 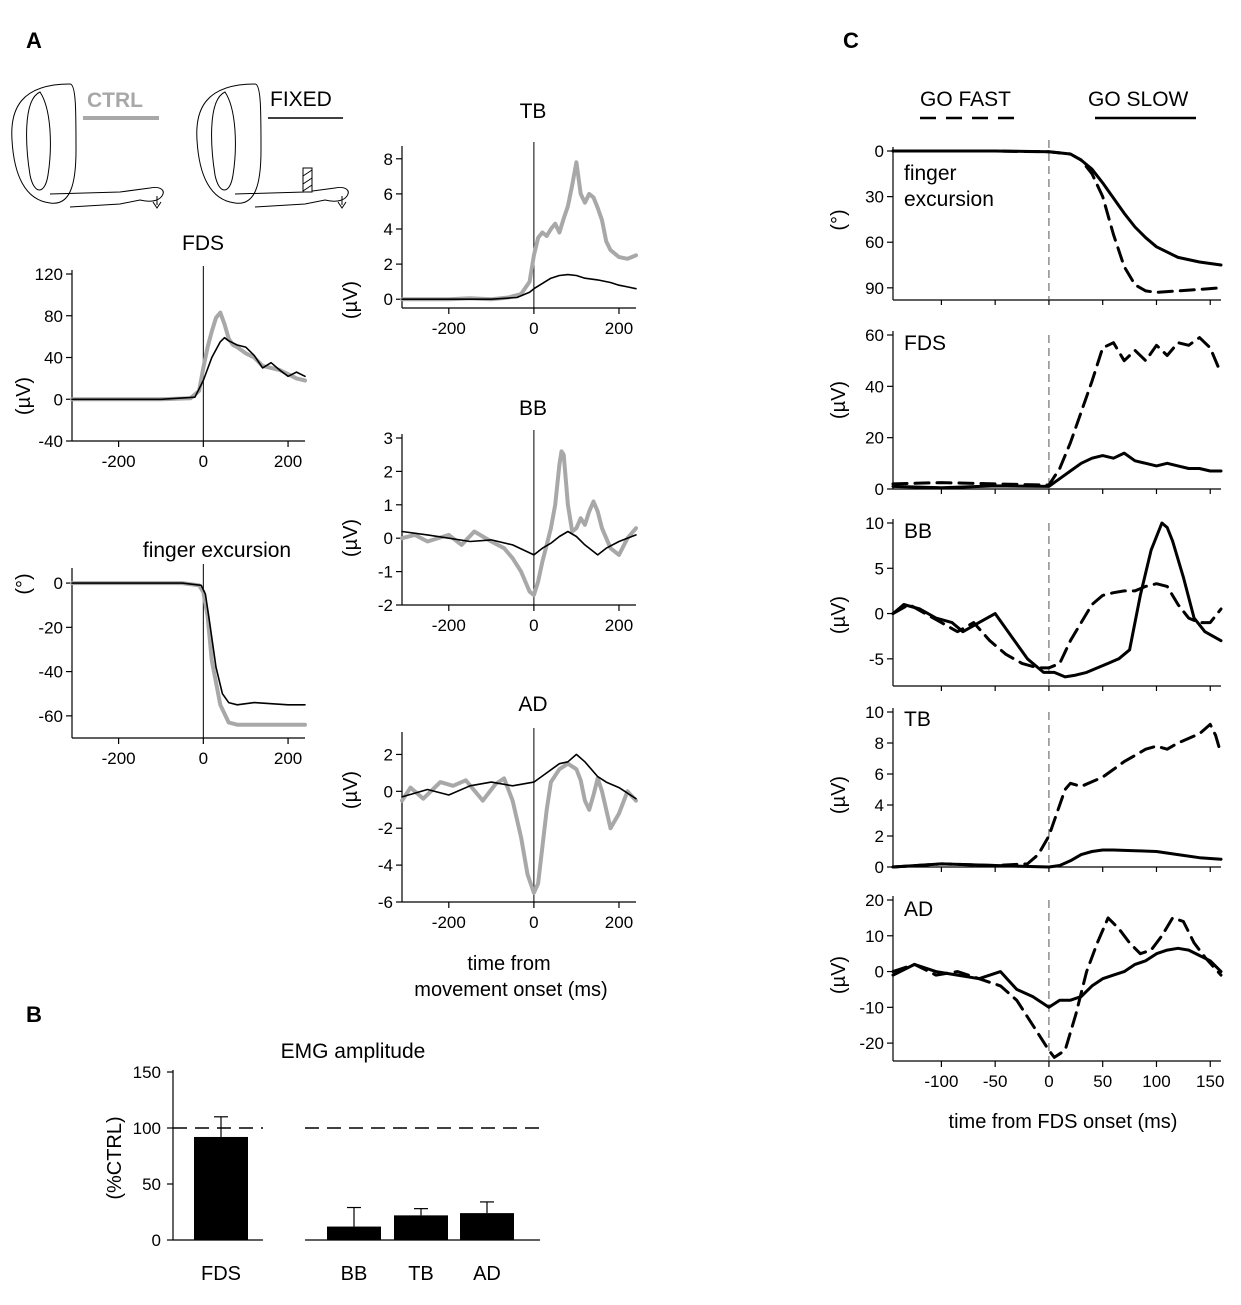 I want to click on chart-title-a_bb: BB, so click(x=533, y=408).